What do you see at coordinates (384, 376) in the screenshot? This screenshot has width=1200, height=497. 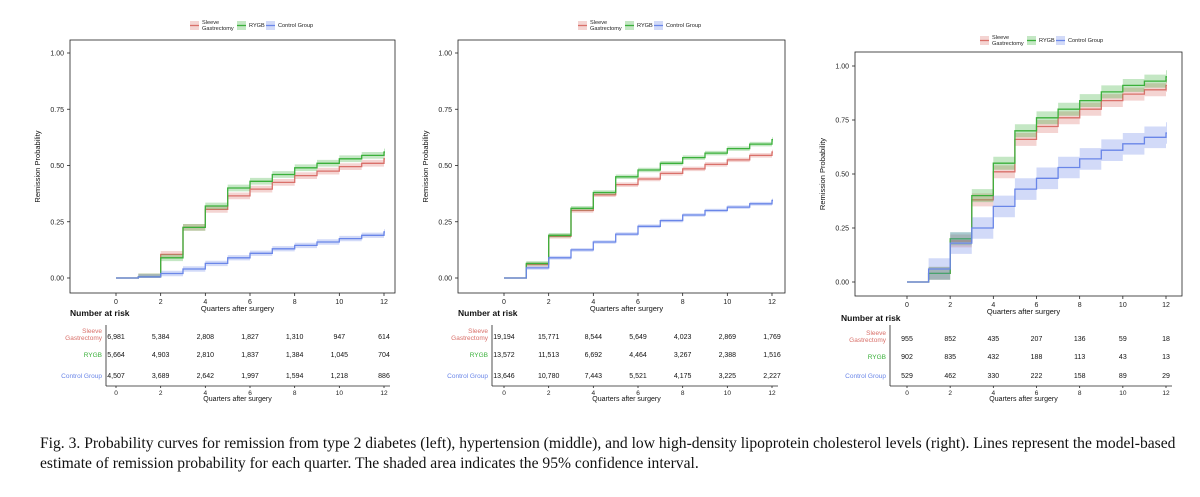 I see `risk-value: 886` at bounding box center [384, 376].